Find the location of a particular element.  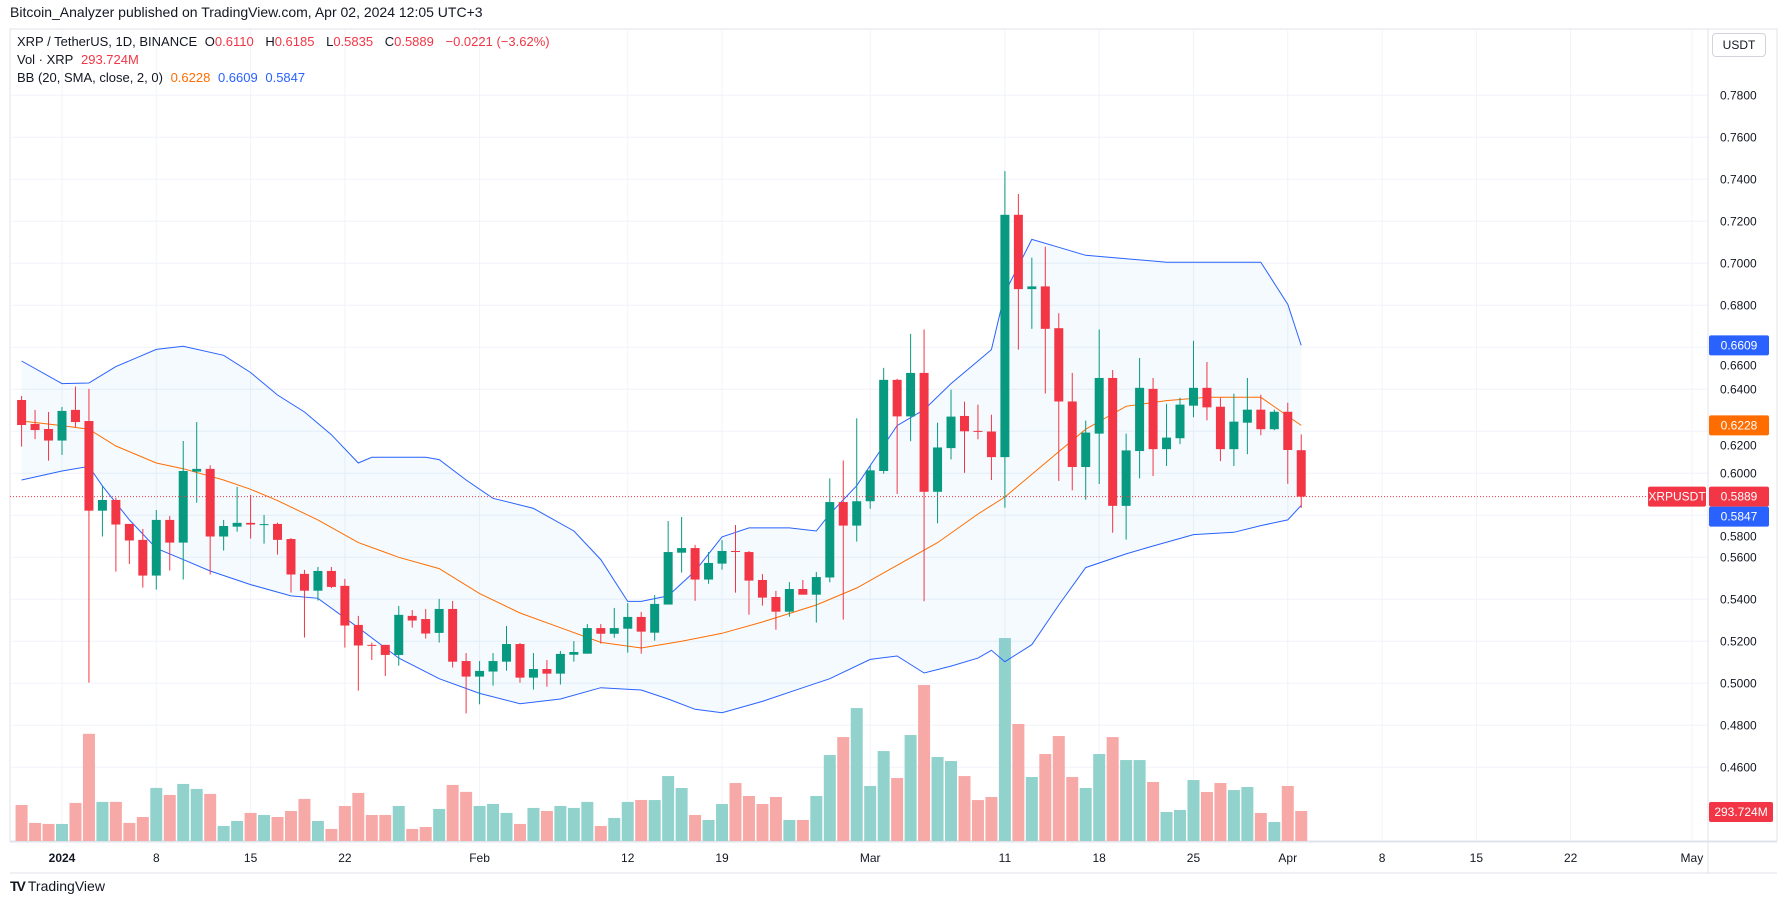

bb-upper-tag-bg is located at coordinates (1739, 345).